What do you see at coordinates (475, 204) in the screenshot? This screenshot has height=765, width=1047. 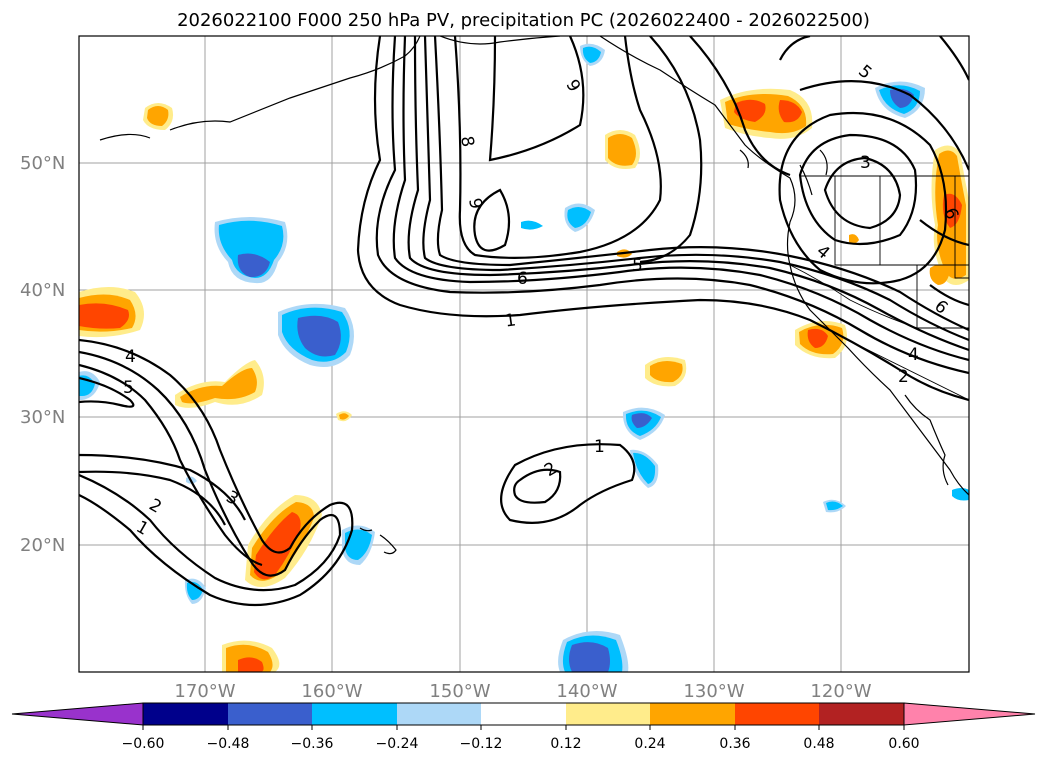 I see `contour-label: 9` at bounding box center [475, 204].